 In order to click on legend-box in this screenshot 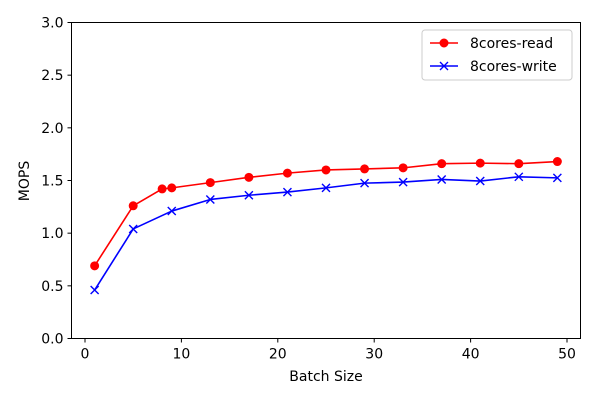, I will do `click(497, 55)`.